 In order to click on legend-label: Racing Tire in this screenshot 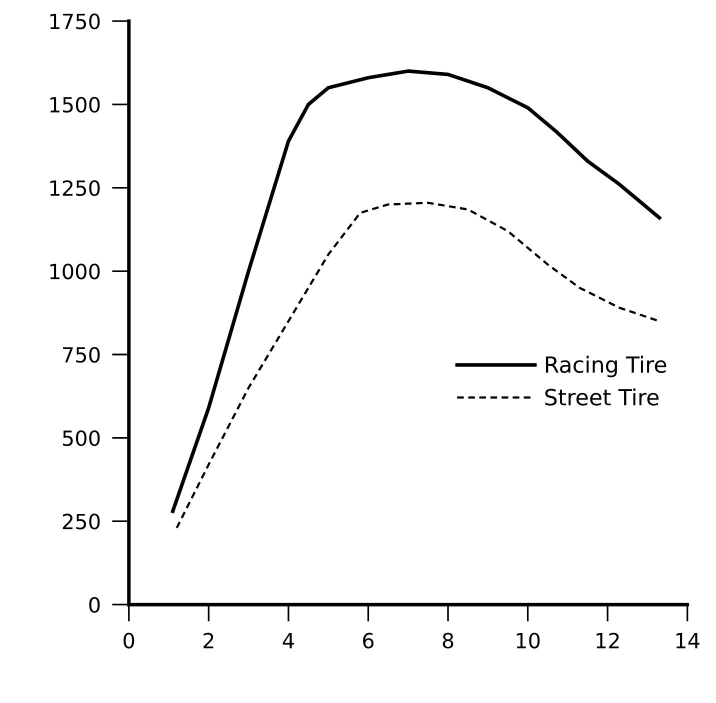, I will do `click(606, 367)`.